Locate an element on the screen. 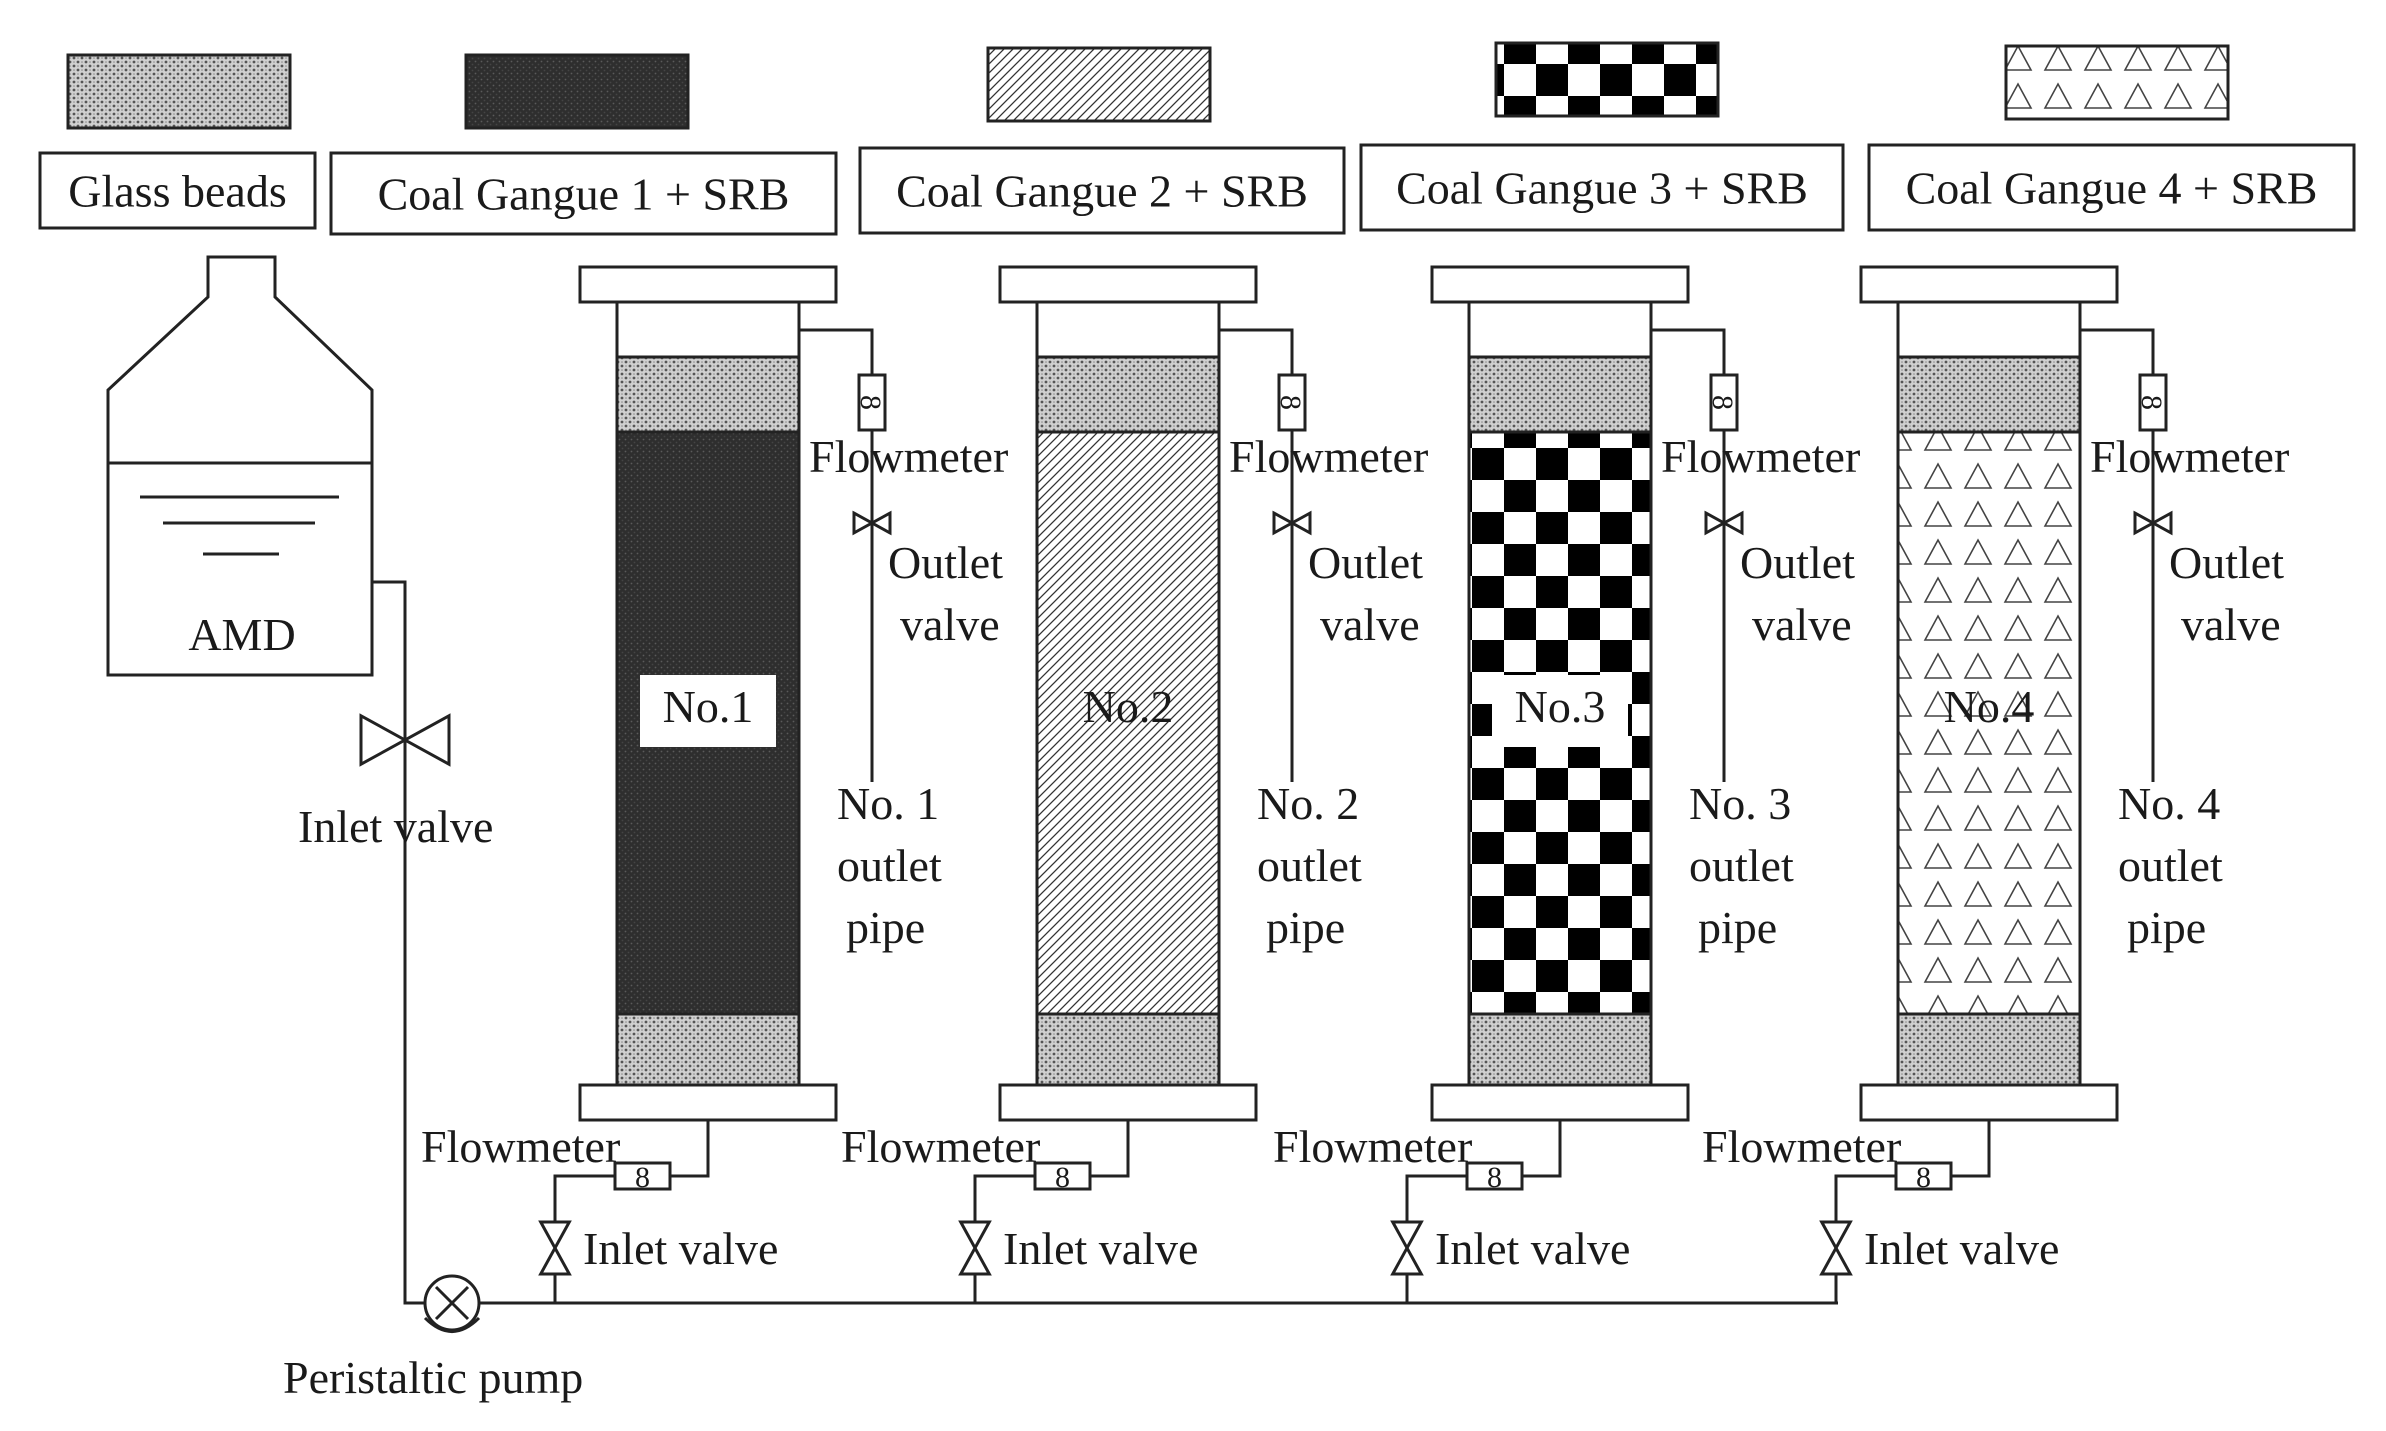  column-id-label: No.4 is located at coordinates (1989, 706).